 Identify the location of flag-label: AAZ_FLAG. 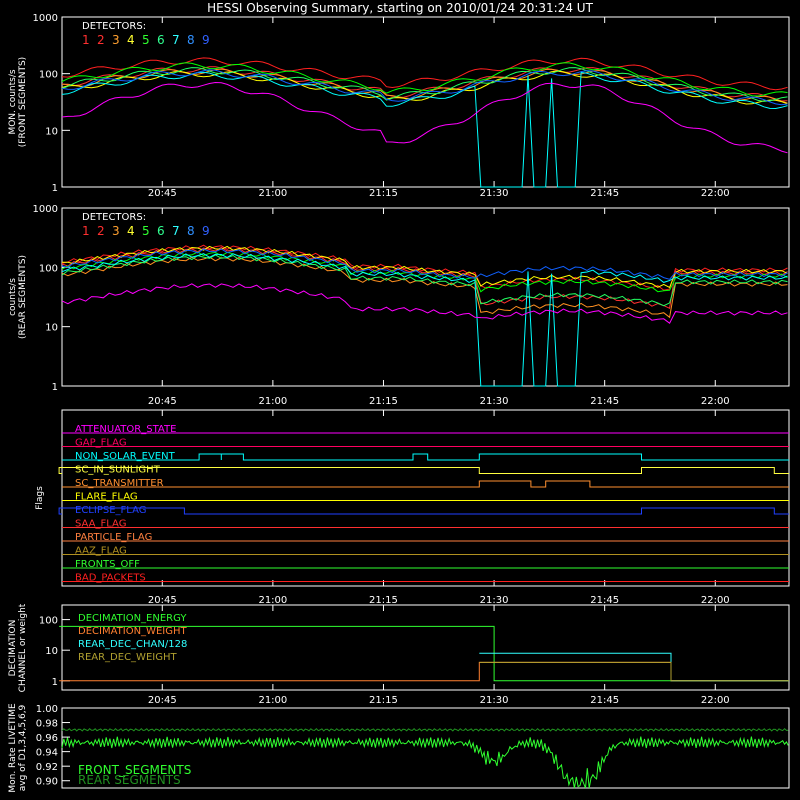
(101, 551).